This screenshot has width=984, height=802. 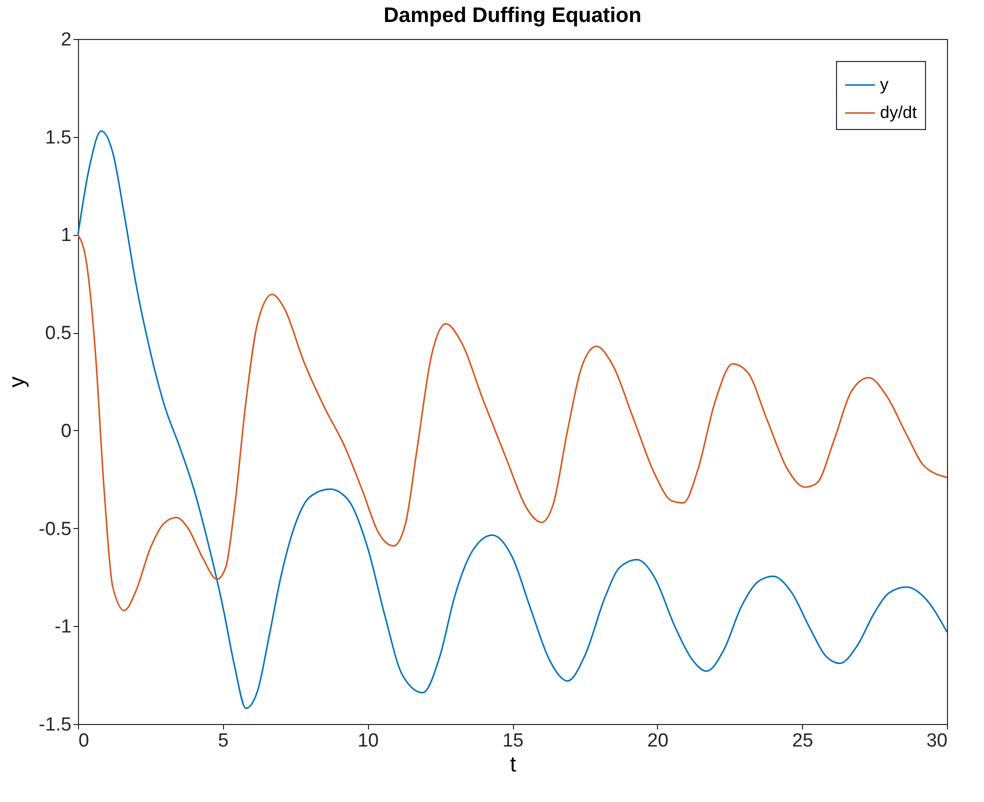 What do you see at coordinates (16, 382) in the screenshot?
I see `y-axis-title: y` at bounding box center [16, 382].